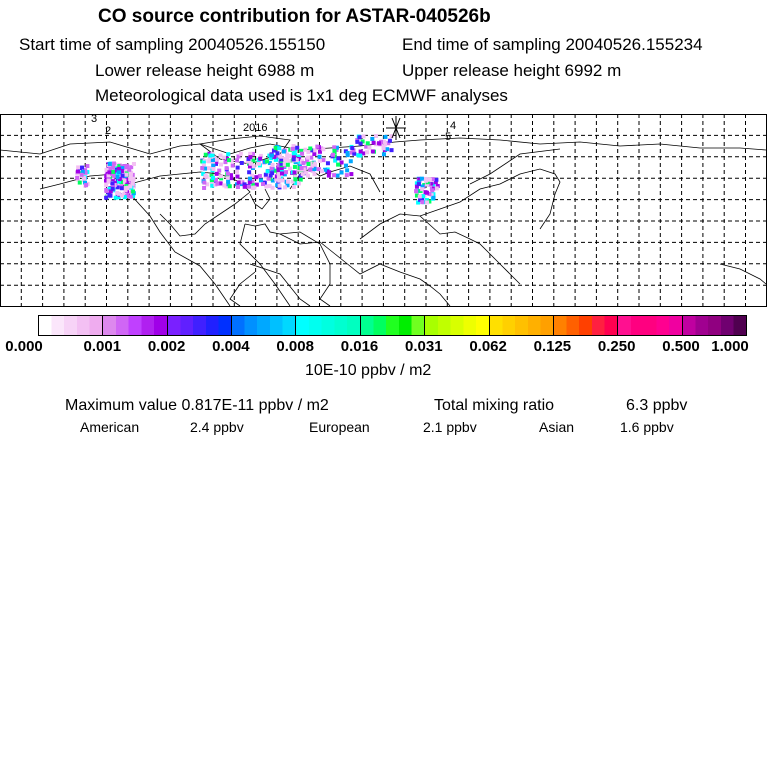  What do you see at coordinates (200, 325) in the screenshot?
I see `colorbar-segment` at bounding box center [200, 325].